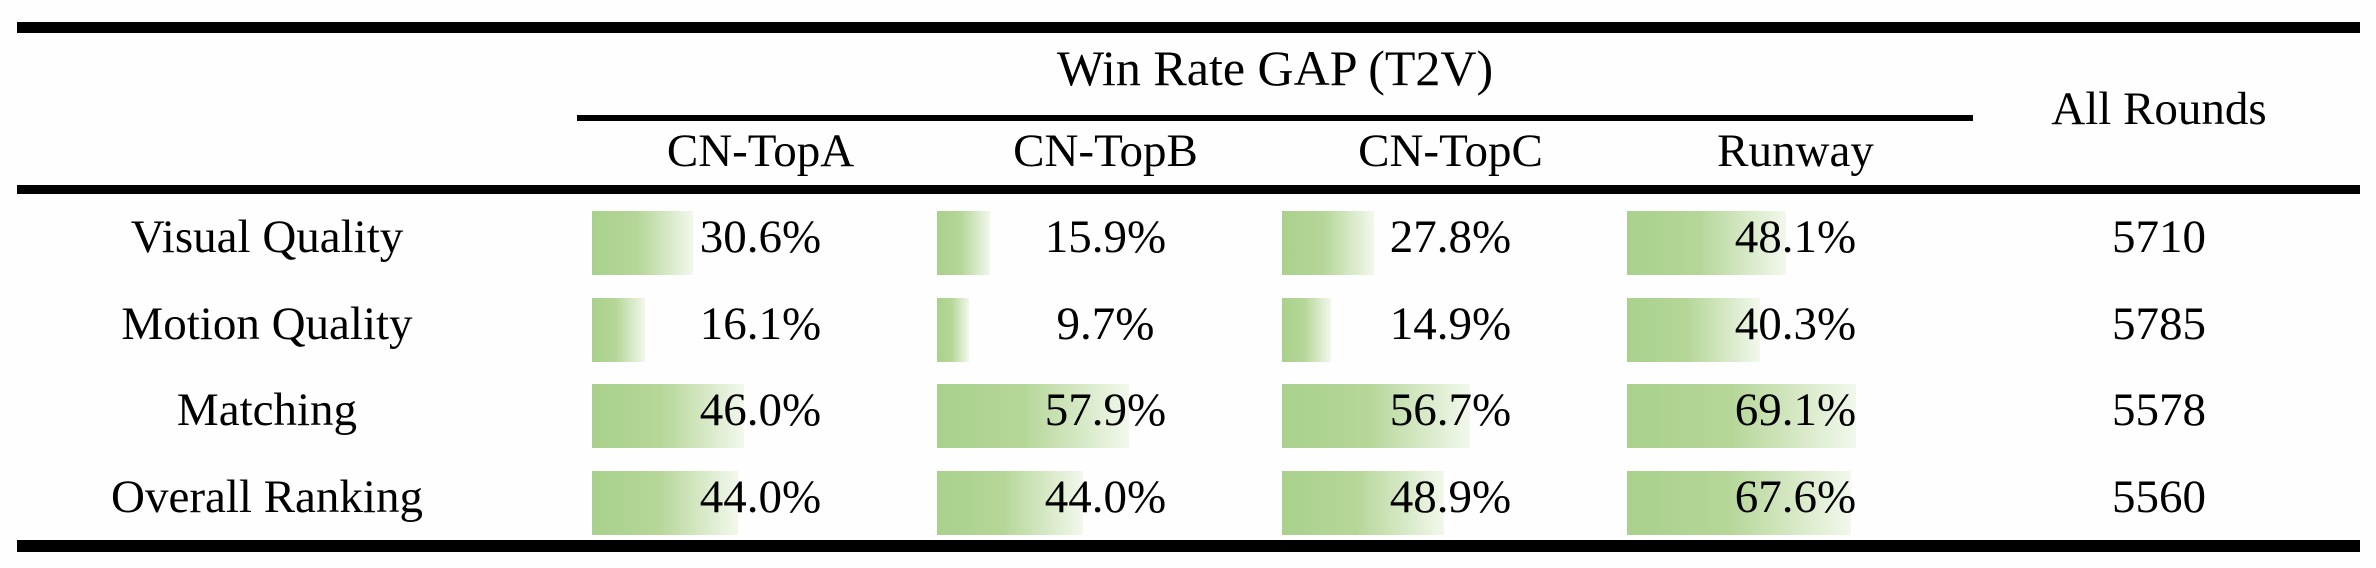 The width and height of the screenshot is (2376, 568). What do you see at coordinates (1275, 68) in the screenshot?
I see `table-title: Win Rate GAP (T2V)` at bounding box center [1275, 68].